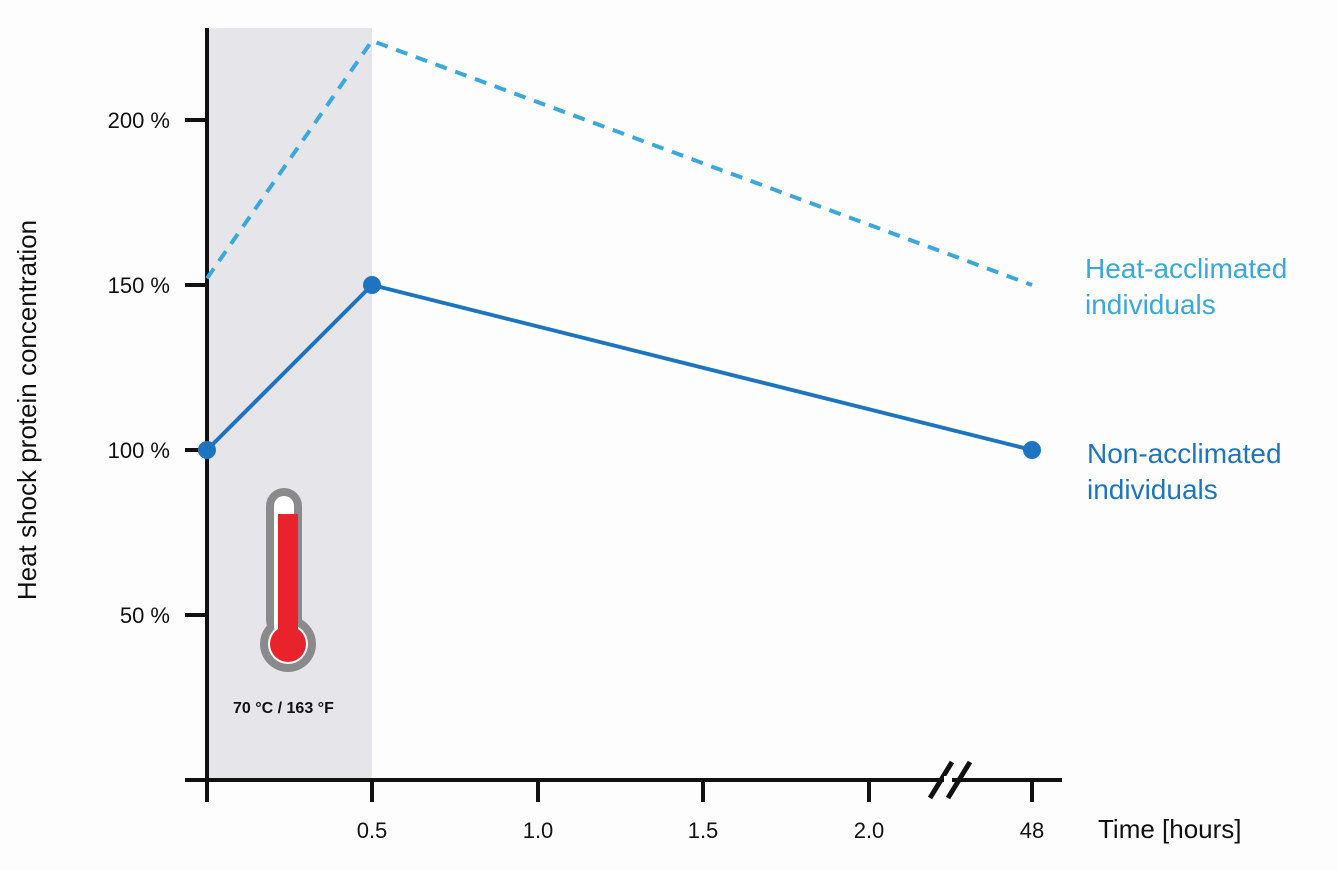  Describe the element at coordinates (703, 830) in the screenshot. I see `x-tick-label: 1.5` at that location.